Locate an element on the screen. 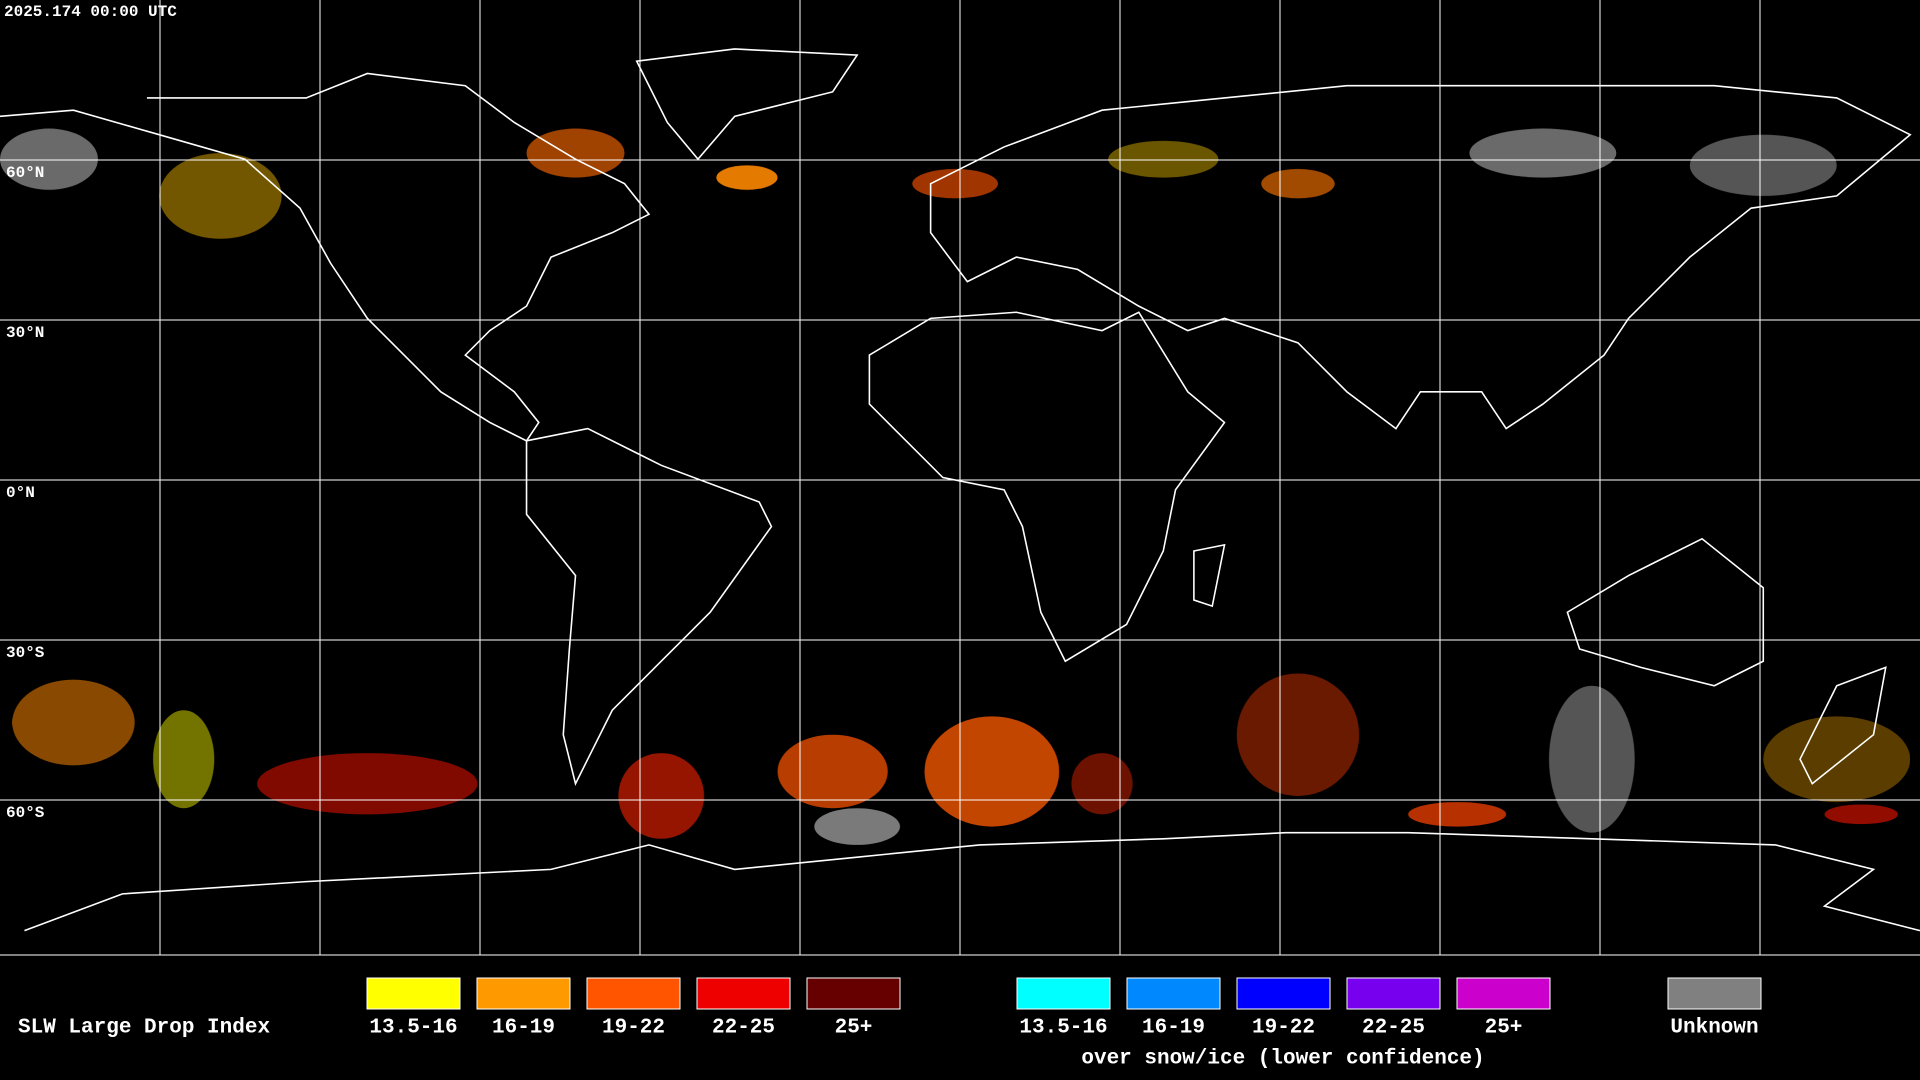 This screenshot has height=1080, width=1920. legend-label: Unknown is located at coordinates (1714, 1028).